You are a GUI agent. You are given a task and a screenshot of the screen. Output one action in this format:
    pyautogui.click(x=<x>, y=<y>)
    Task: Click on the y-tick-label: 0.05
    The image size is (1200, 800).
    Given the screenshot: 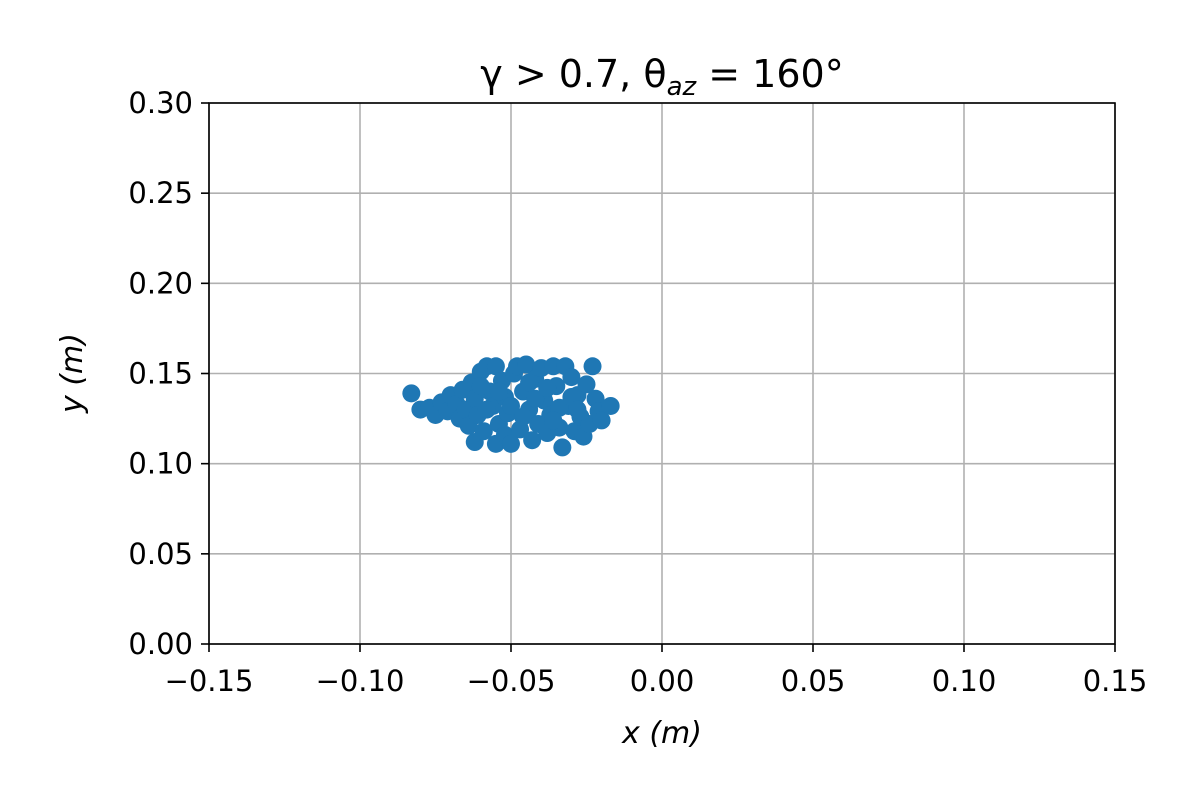 What is the action you would take?
    pyautogui.click(x=160, y=554)
    